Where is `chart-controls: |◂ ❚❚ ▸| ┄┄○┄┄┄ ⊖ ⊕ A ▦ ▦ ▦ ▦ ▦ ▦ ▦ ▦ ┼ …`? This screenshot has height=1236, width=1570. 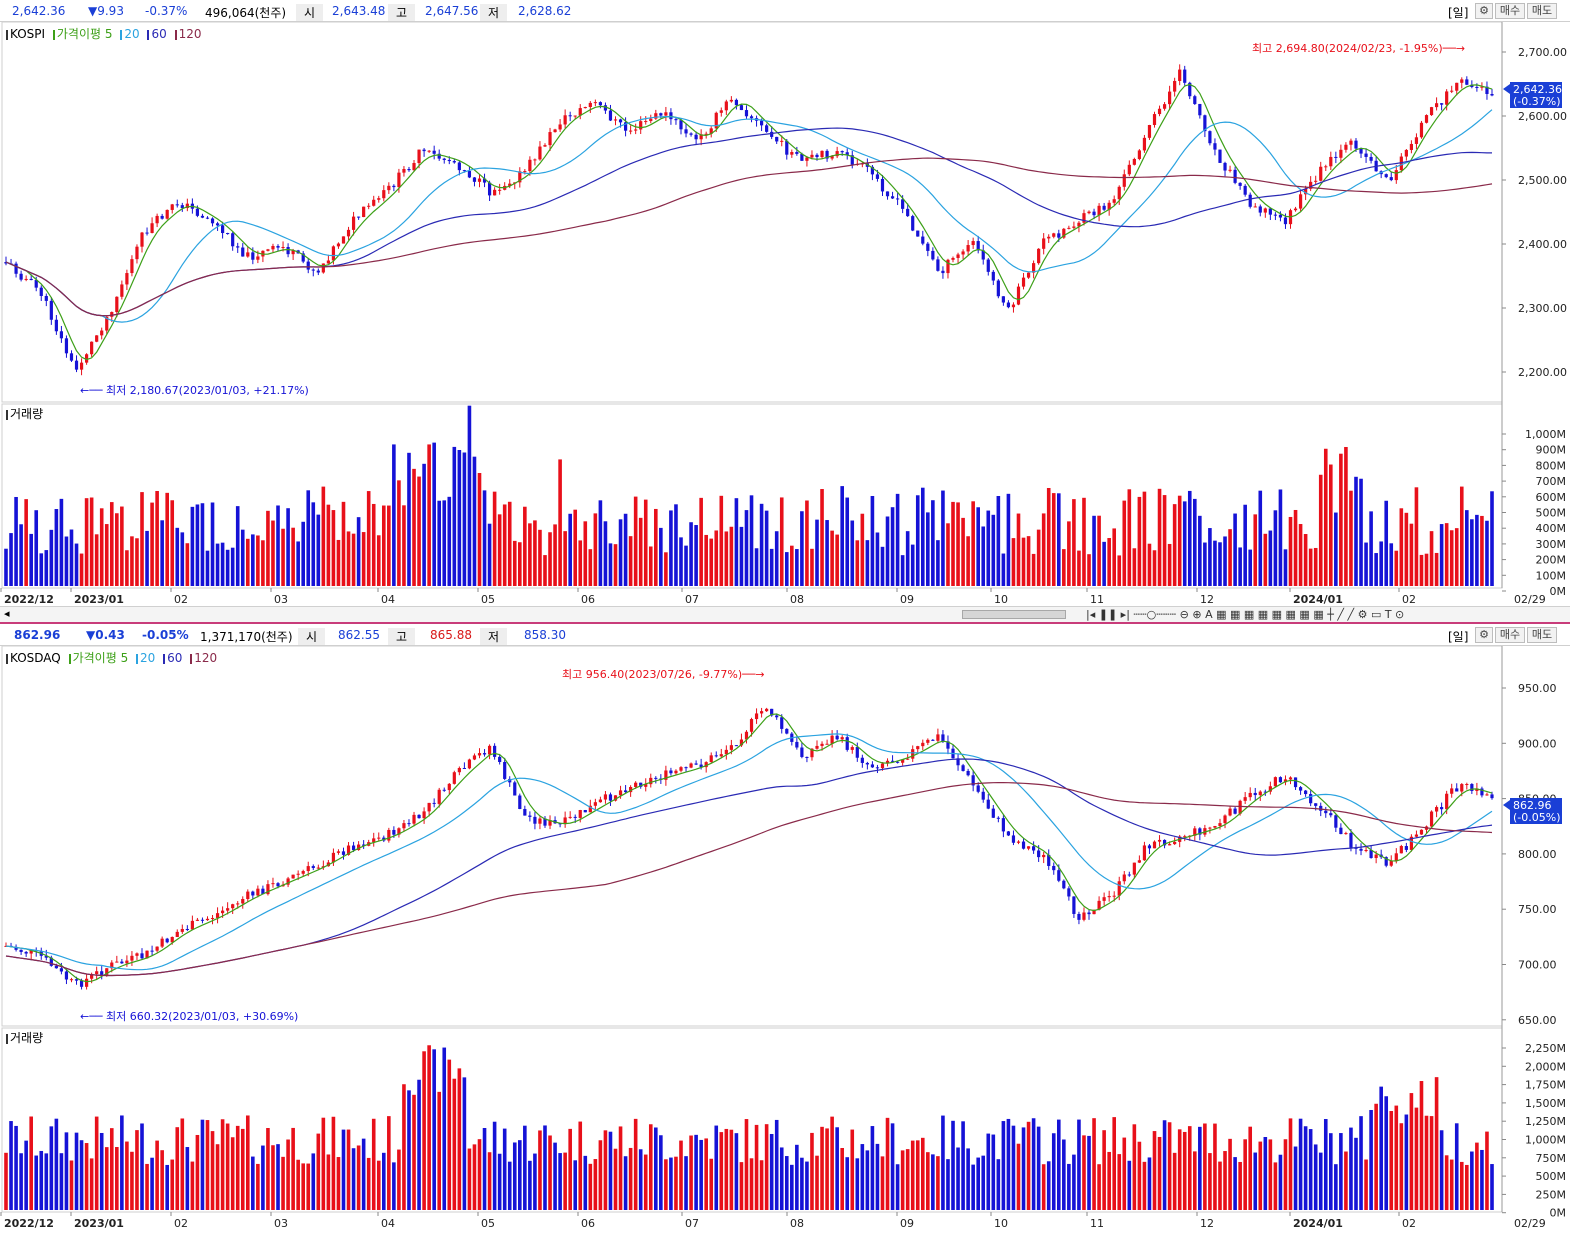 chart-controls: |◂ ❚❚ ▸| ┄┄○┄┄┄ ⊖ ⊕ A ▦ ▦ ▦ ▦ ▦ ▦ ▦ ▦ ┼ … is located at coordinates (1245, 614).